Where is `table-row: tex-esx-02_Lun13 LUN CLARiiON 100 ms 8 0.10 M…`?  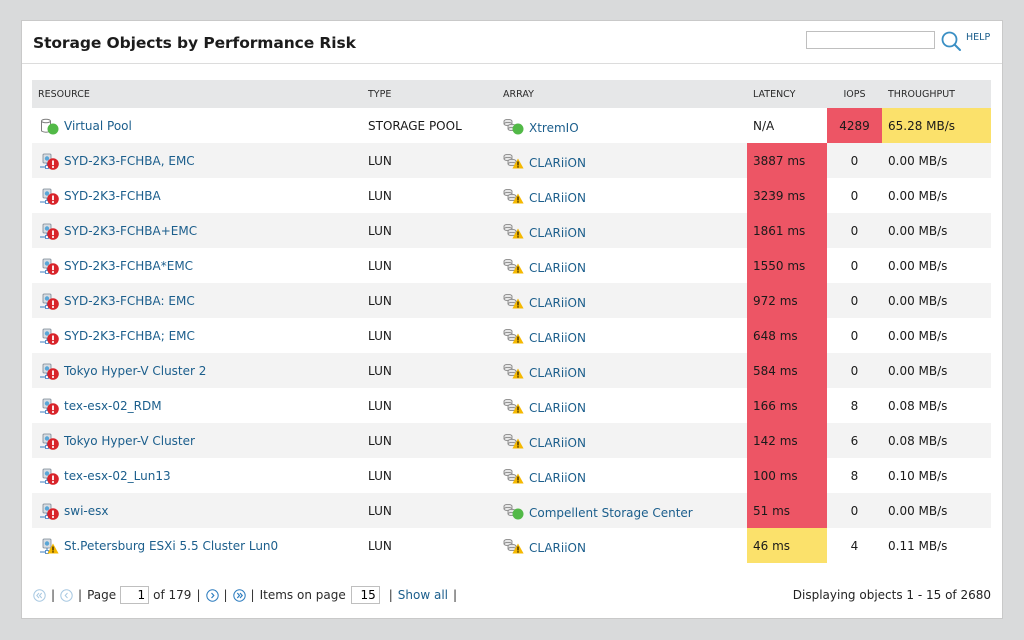
table-row: tex-esx-02_Lun13 LUN CLARiiON 100 ms 8 0.10 M… is located at coordinates (511, 475).